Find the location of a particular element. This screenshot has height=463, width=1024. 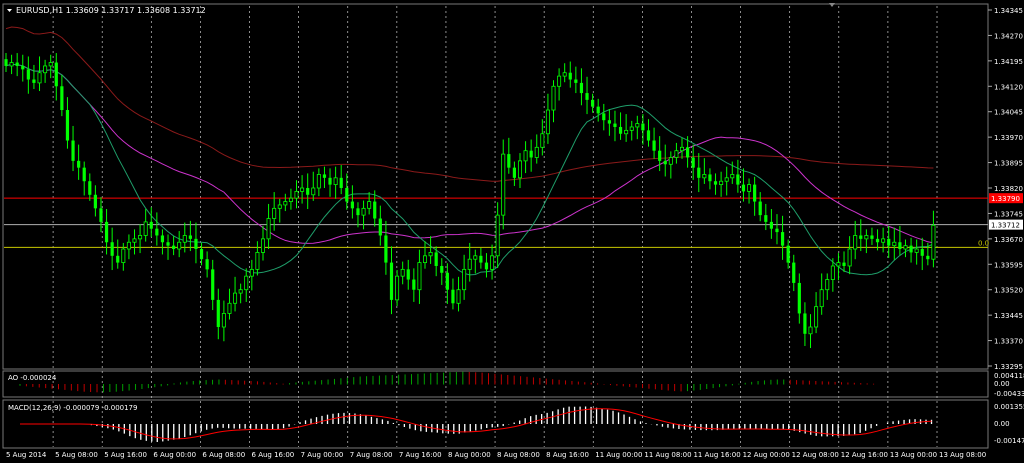

time-label: 8 Aug 08:00 is located at coordinates (518, 455).